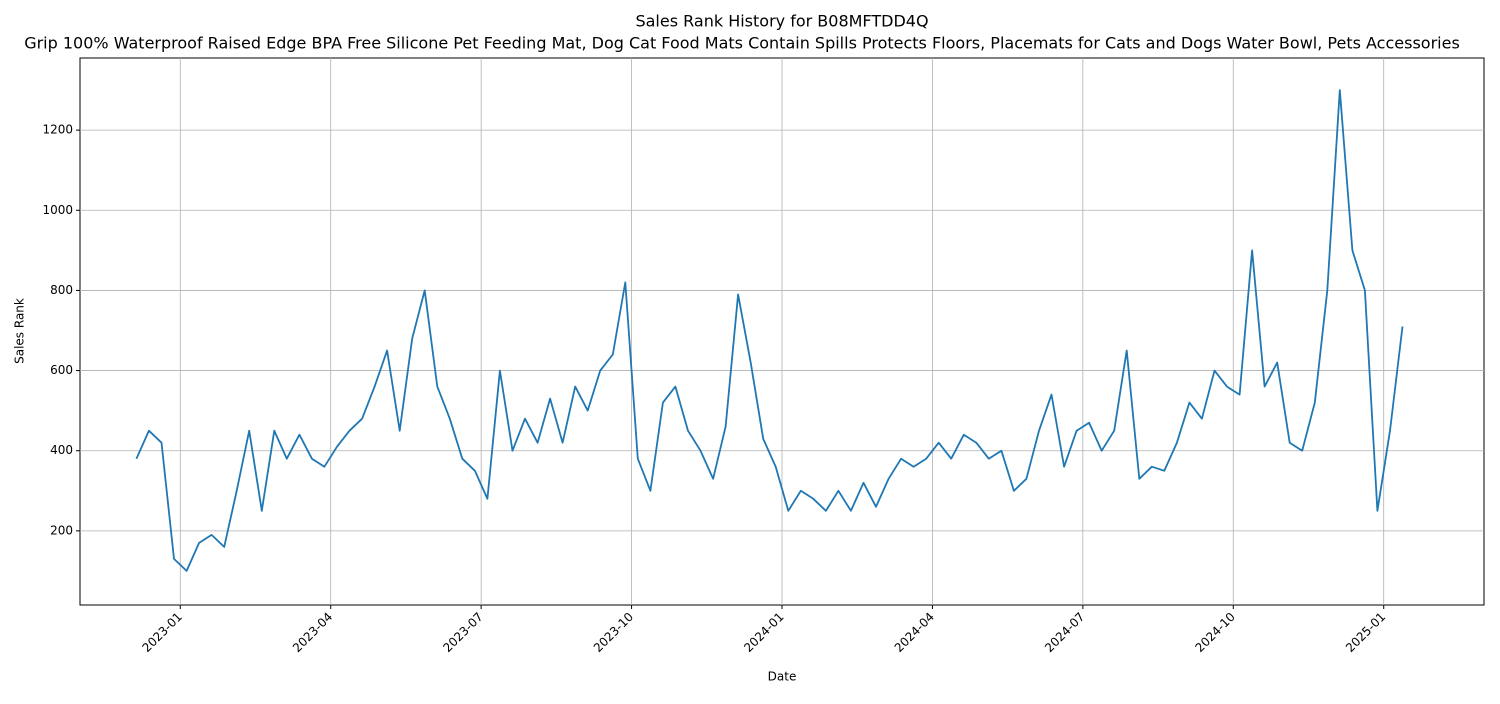 Image resolution: width=1500 pixels, height=704 pixels. I want to click on y-tick-label: 1000, so click(57, 210).